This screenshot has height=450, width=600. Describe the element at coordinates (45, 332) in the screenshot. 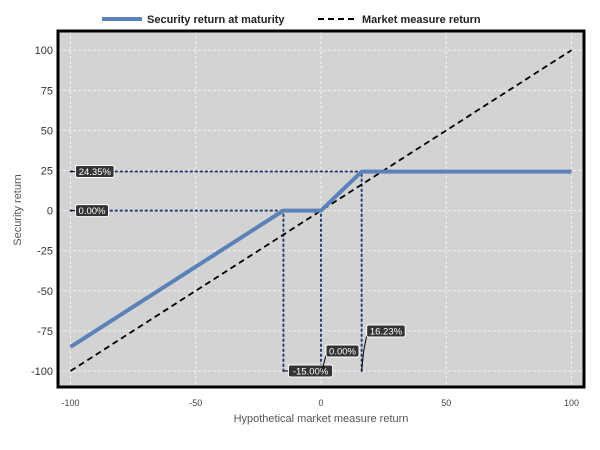

I see `y-tick-label: -75` at that location.